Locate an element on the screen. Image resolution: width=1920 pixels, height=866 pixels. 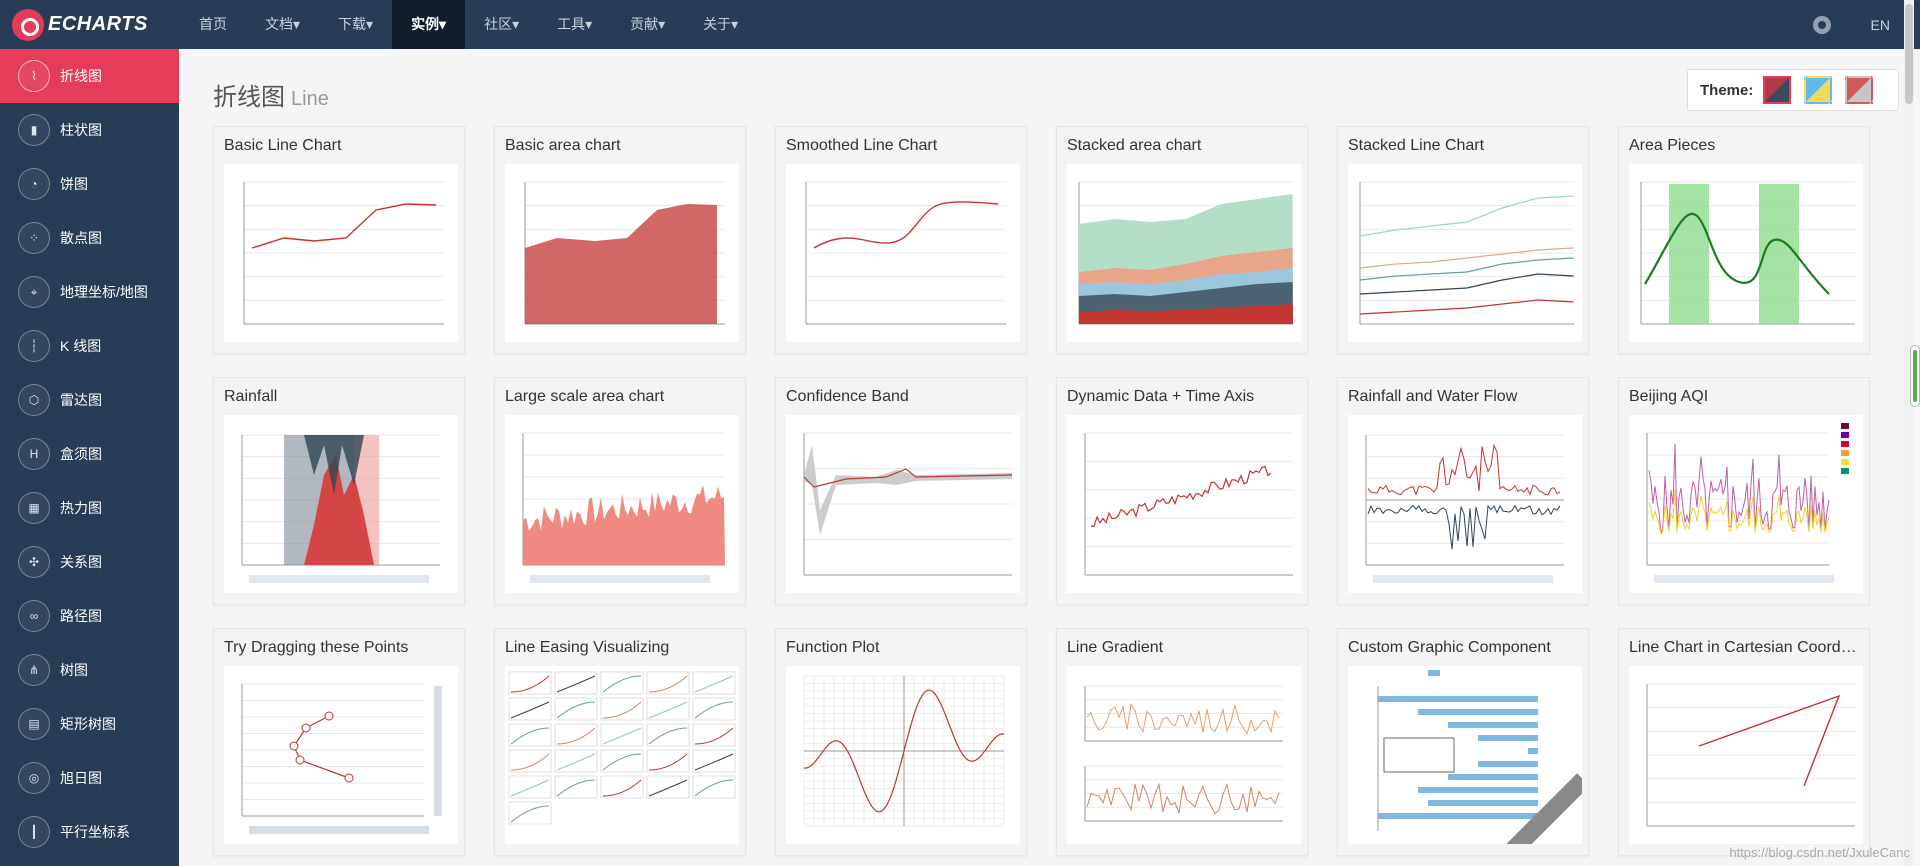
nav-item-7: 关于▾ is located at coordinates (721, 24).